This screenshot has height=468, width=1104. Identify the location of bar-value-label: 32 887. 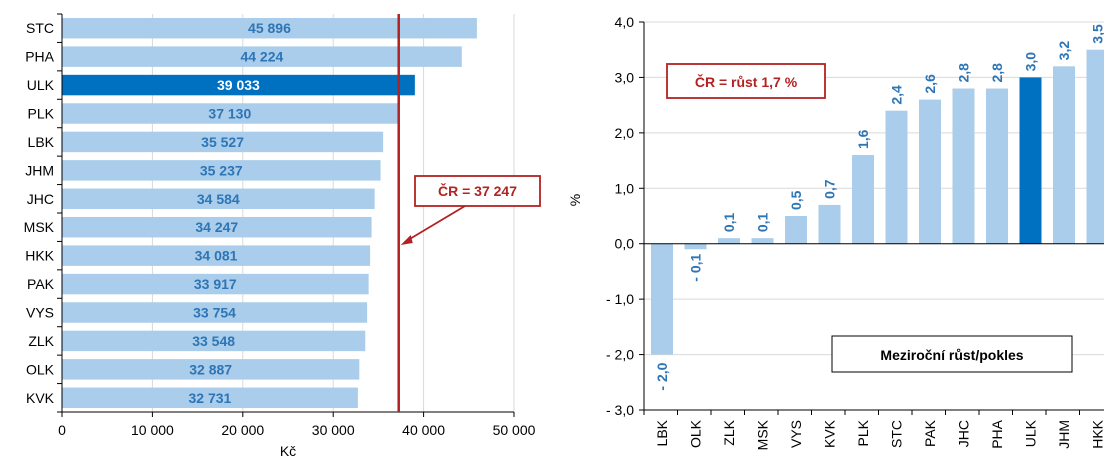
(210, 369).